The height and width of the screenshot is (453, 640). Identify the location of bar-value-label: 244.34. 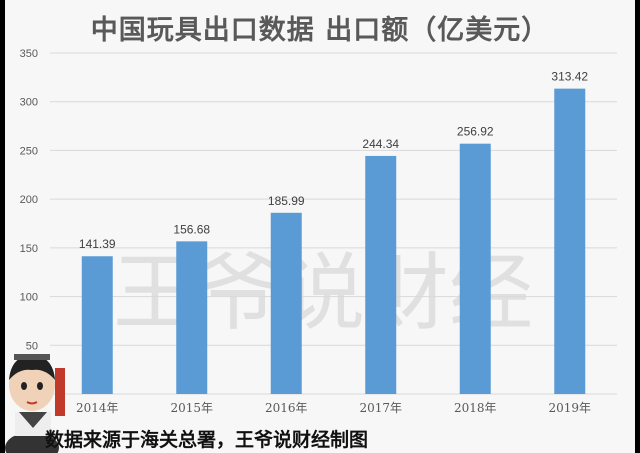
(380, 144).